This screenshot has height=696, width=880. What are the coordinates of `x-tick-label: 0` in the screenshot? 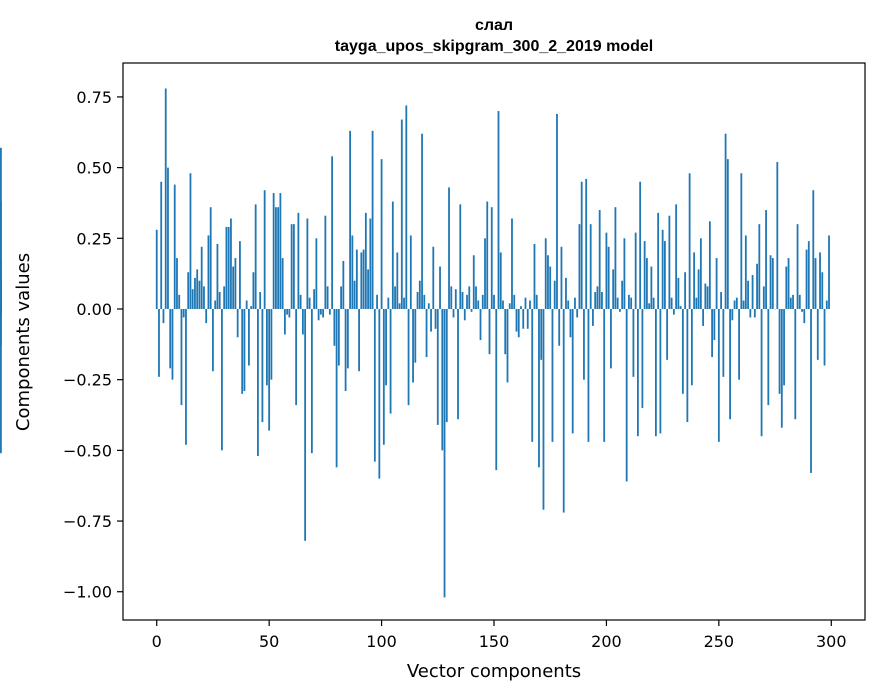 It's located at (157, 641).